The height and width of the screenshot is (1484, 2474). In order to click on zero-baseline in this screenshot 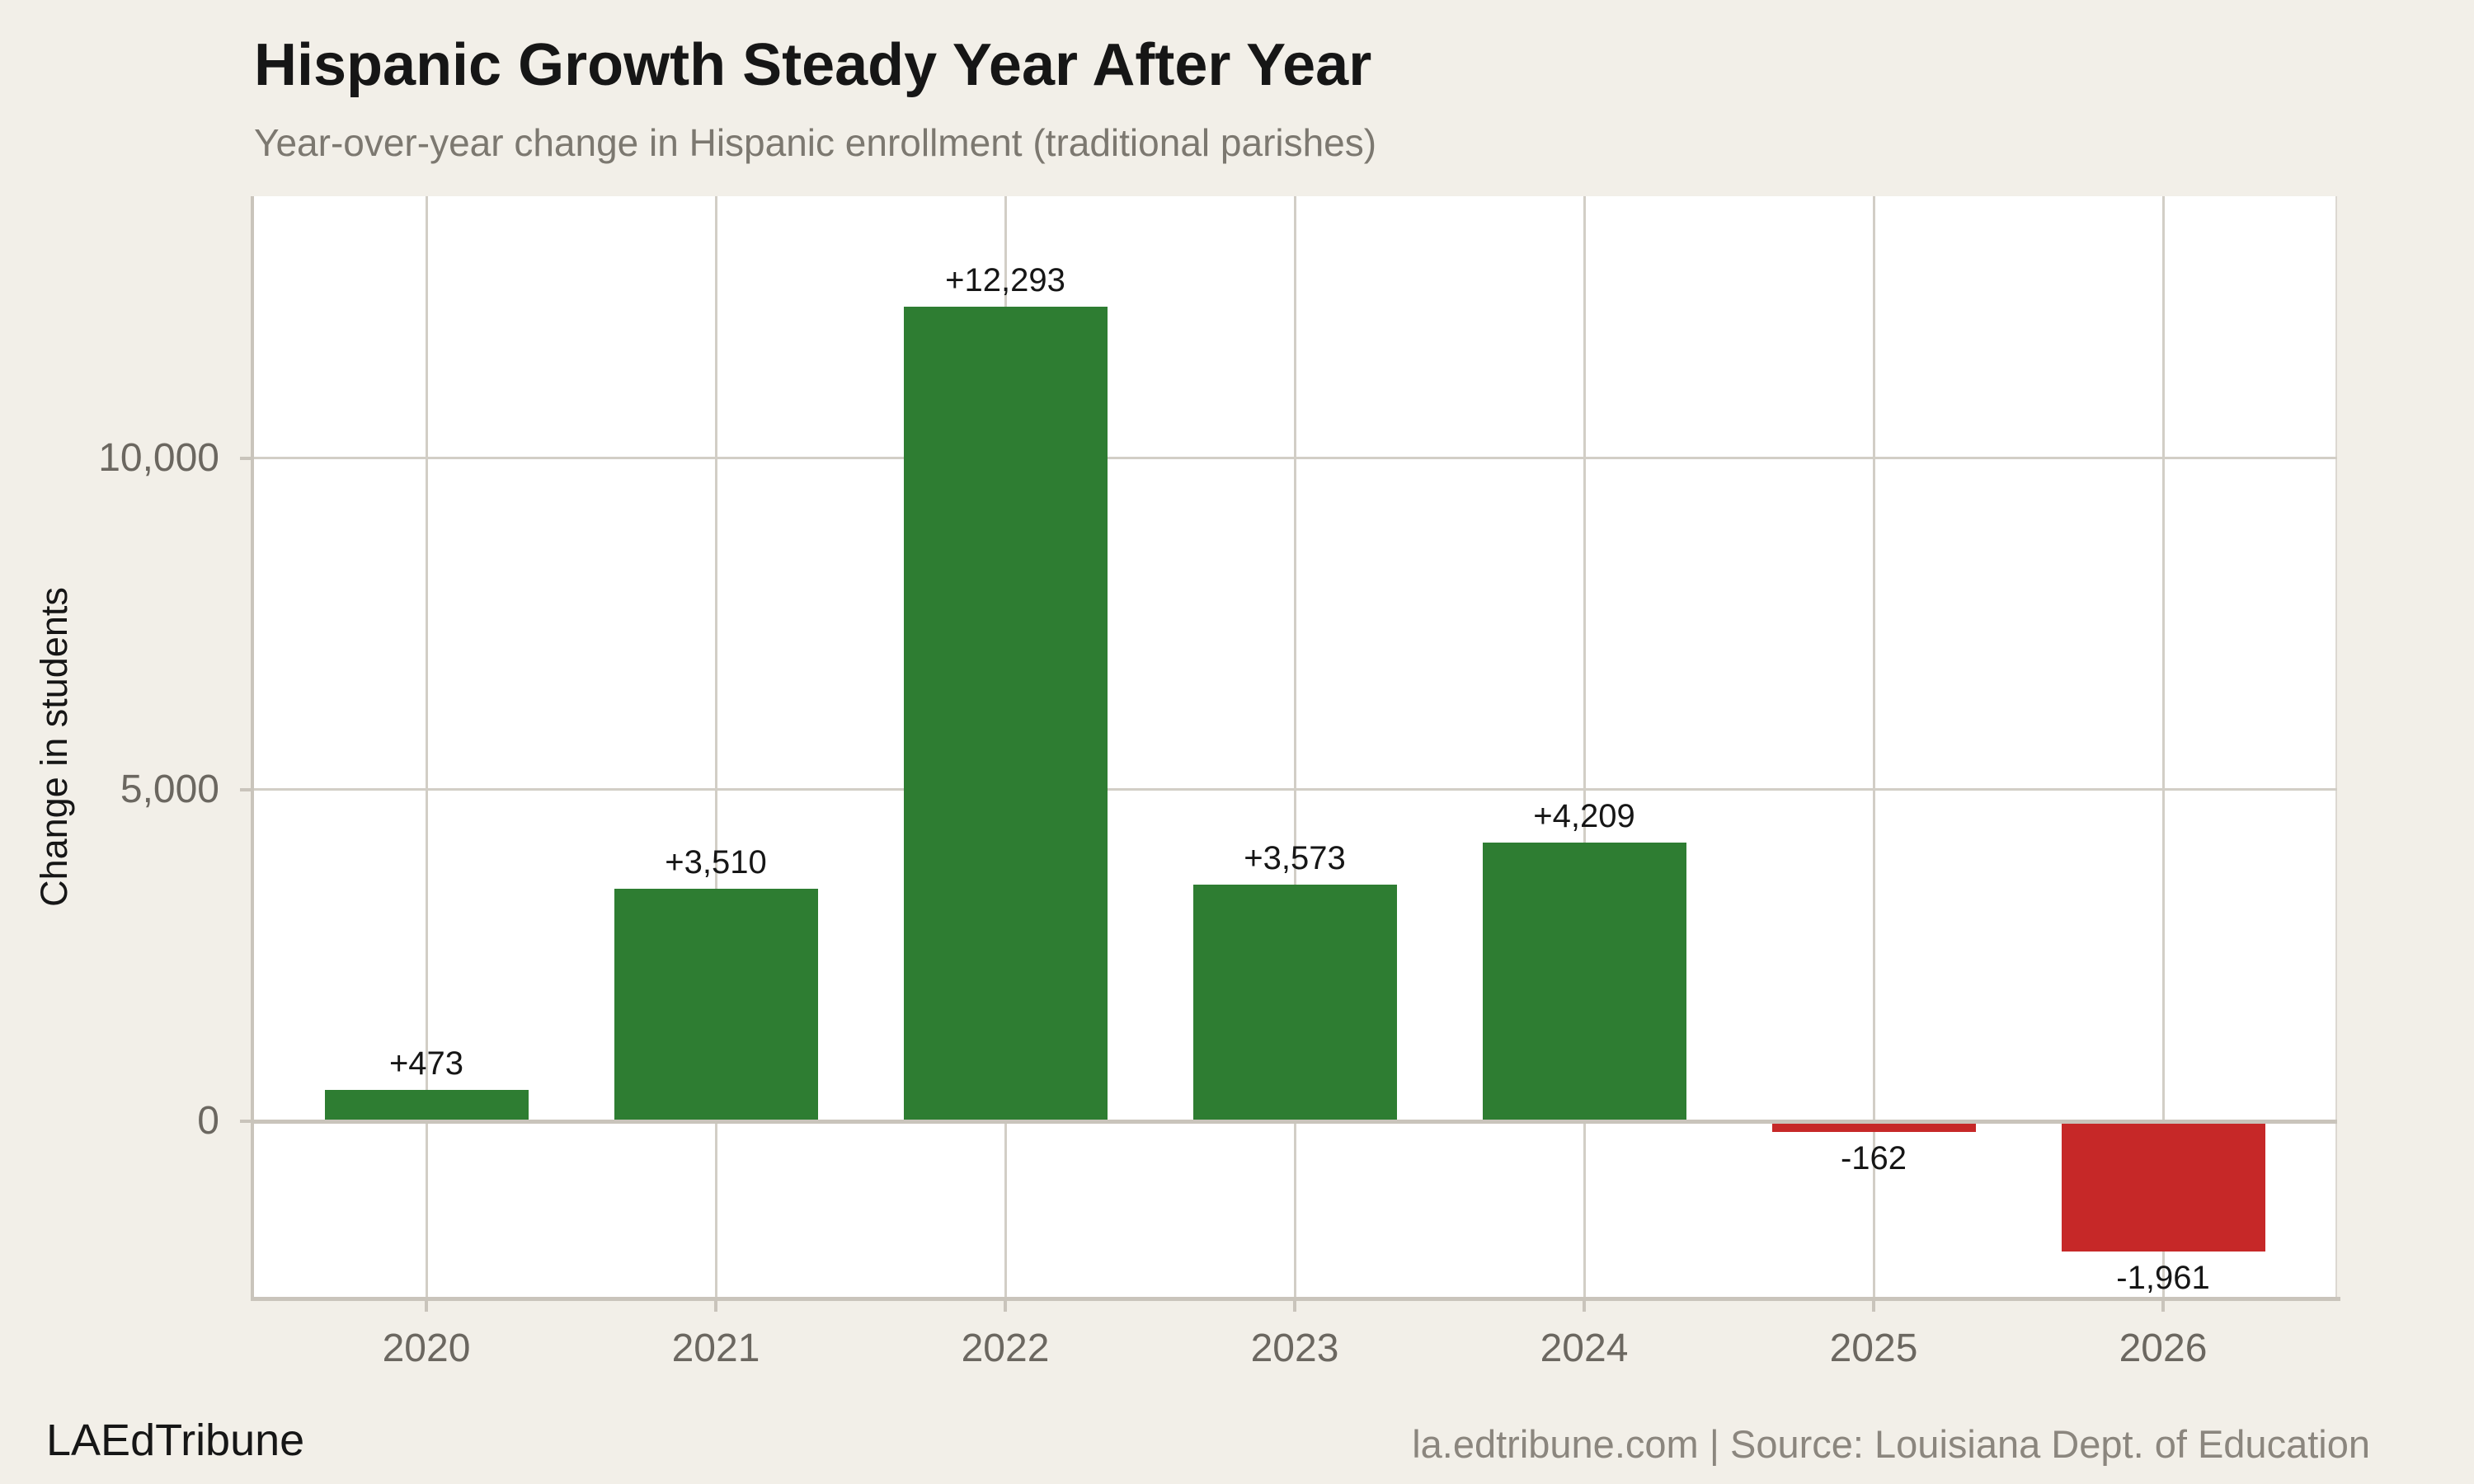, I will do `click(1294, 1122)`.